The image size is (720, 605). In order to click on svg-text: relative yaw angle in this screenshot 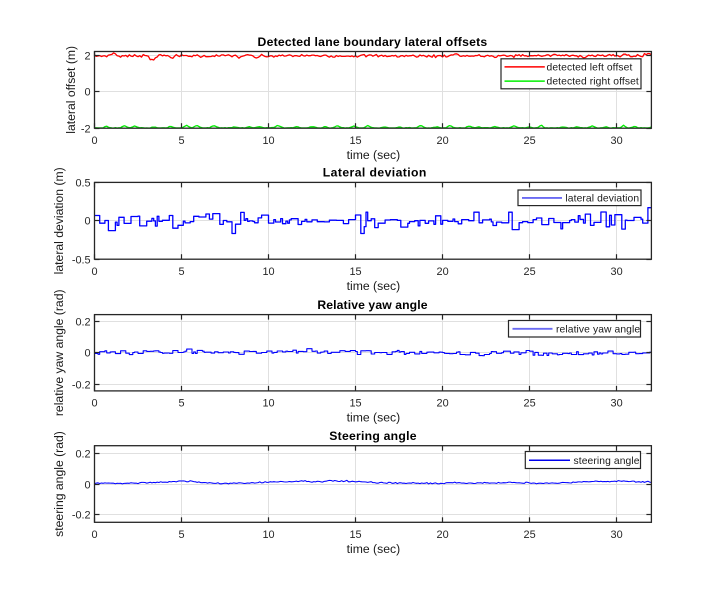, I will do `click(598, 329)`.